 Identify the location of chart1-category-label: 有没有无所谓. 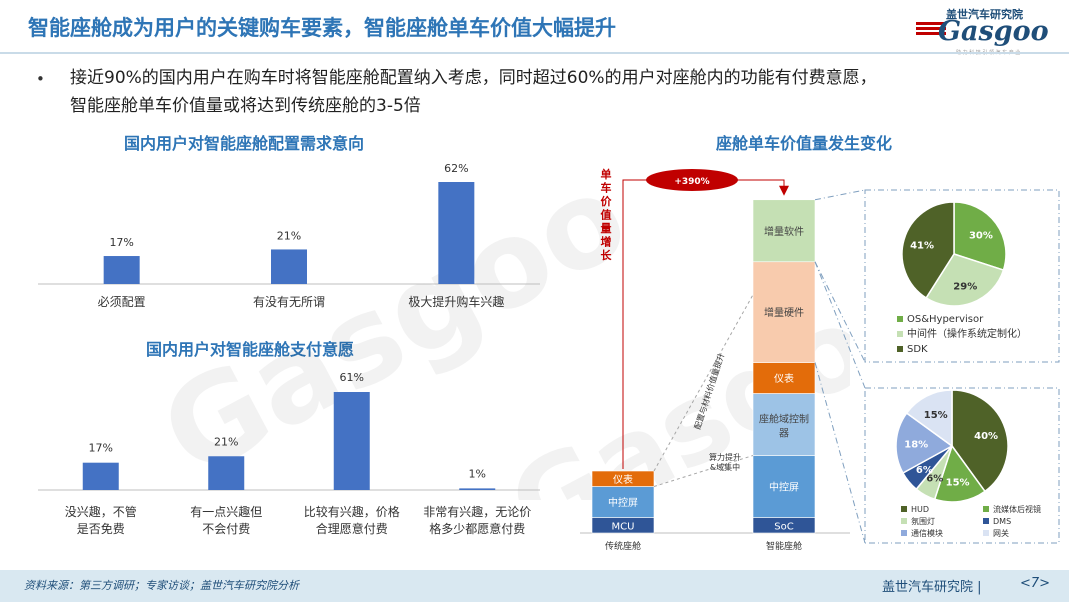
(289, 301).